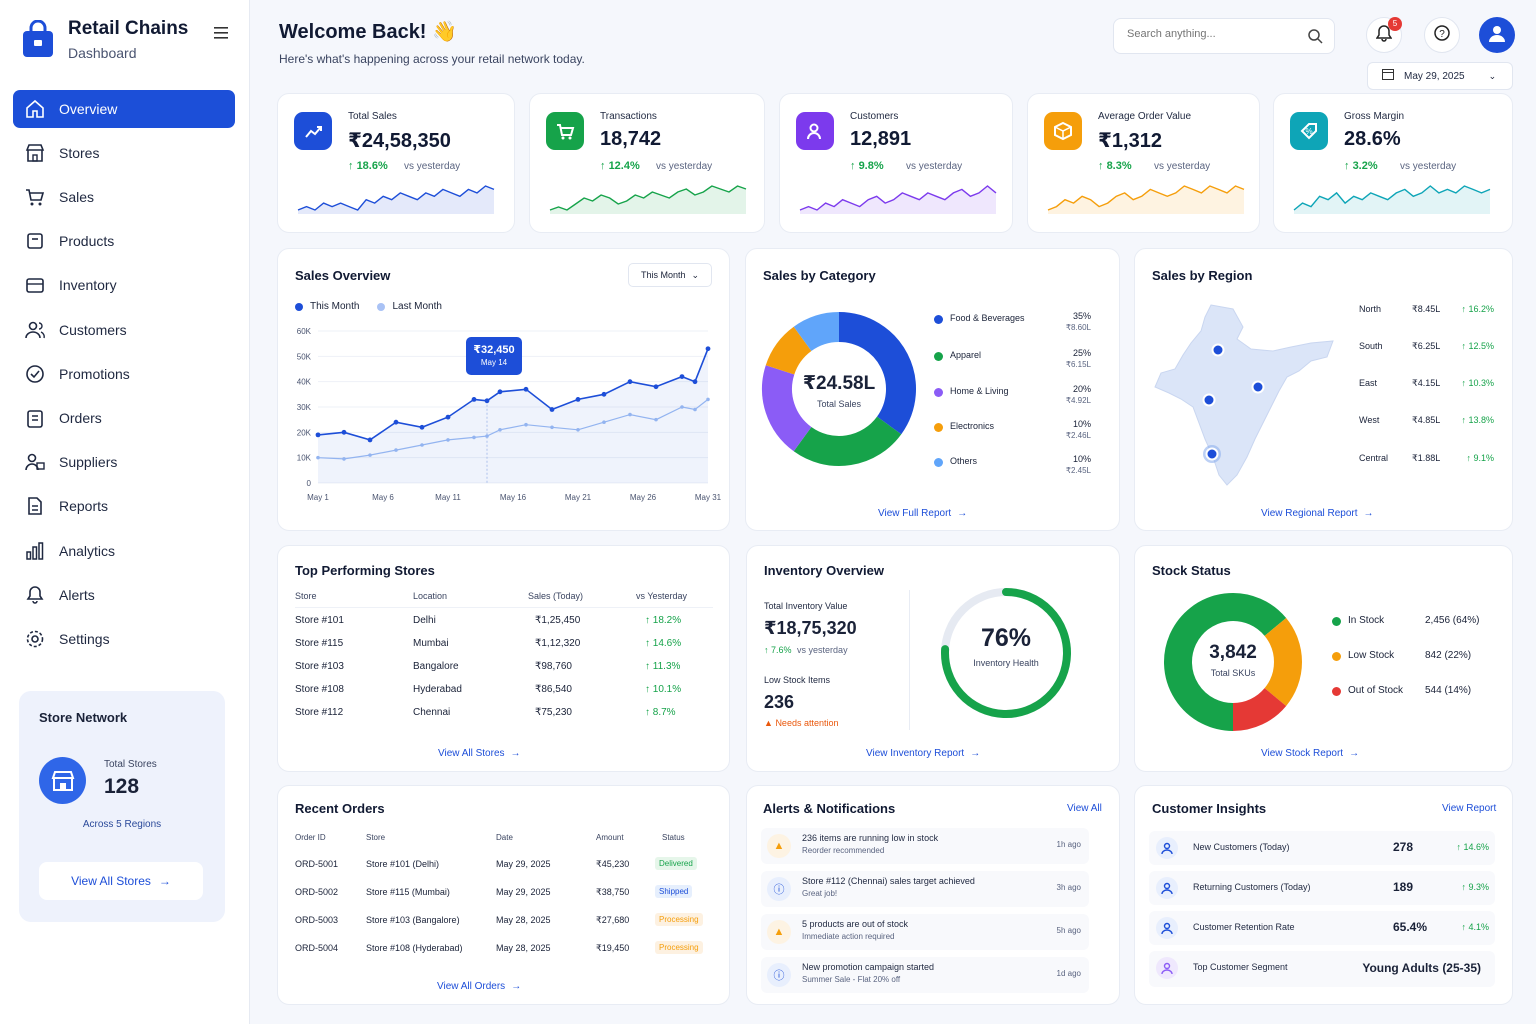 Image resolution: width=1536 pixels, height=1024 pixels. I want to click on sidebar-item-promotions: Promotions, so click(124, 374).